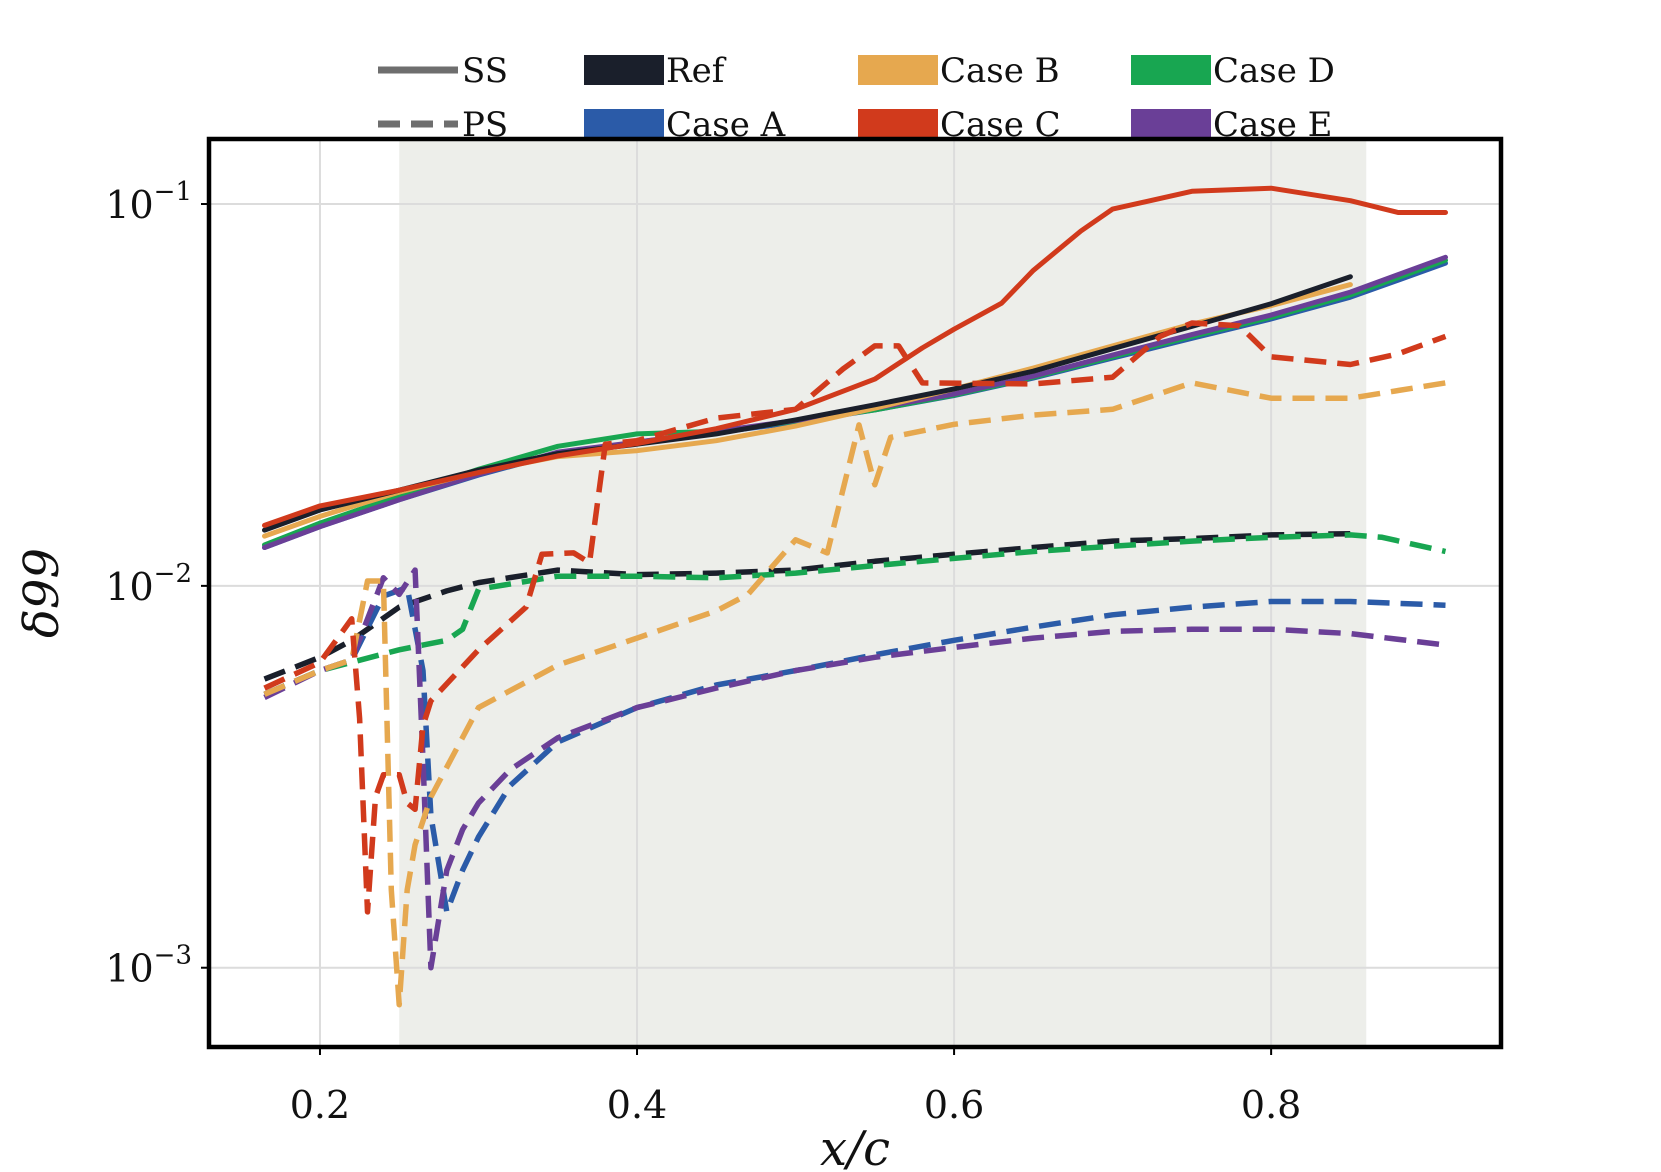  Describe the element at coordinates (807, 606) in the screenshot. I see `series-ref-ps` at that location.